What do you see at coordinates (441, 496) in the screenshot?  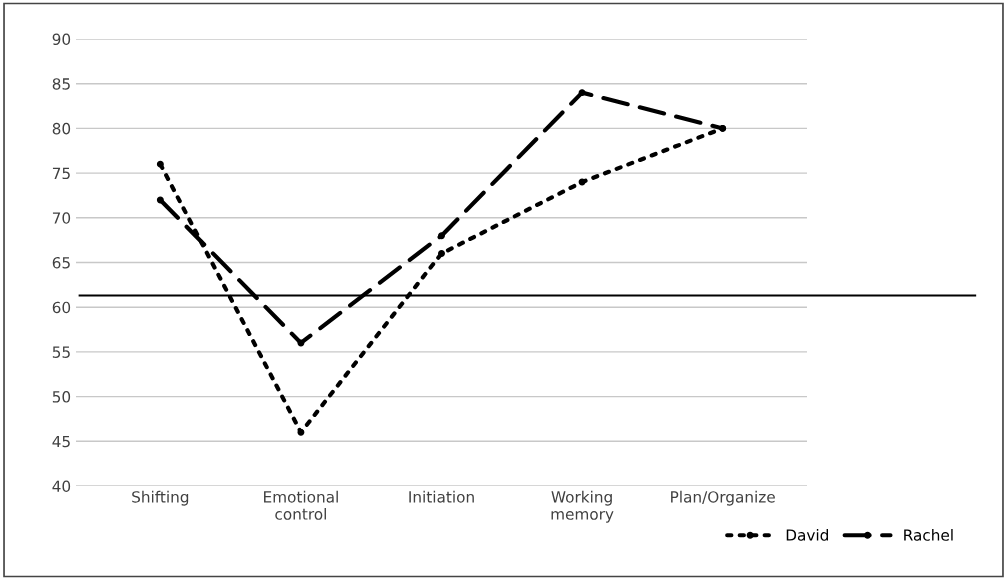 I see `x-tick-label: Initiation` at bounding box center [441, 496].